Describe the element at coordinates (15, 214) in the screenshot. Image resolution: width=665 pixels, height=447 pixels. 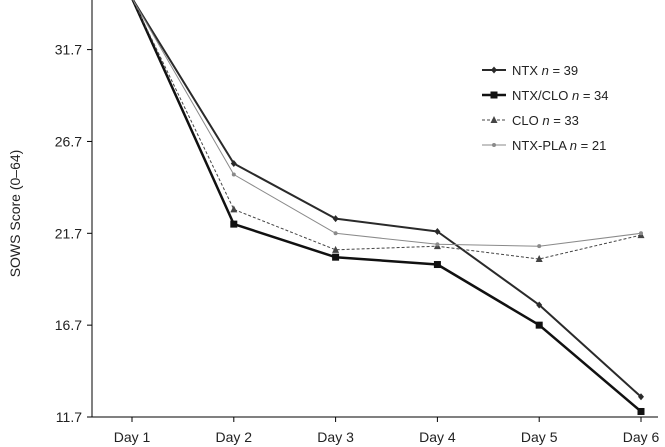
I see `y-axis-title: SOWS Score (0–64)` at that location.